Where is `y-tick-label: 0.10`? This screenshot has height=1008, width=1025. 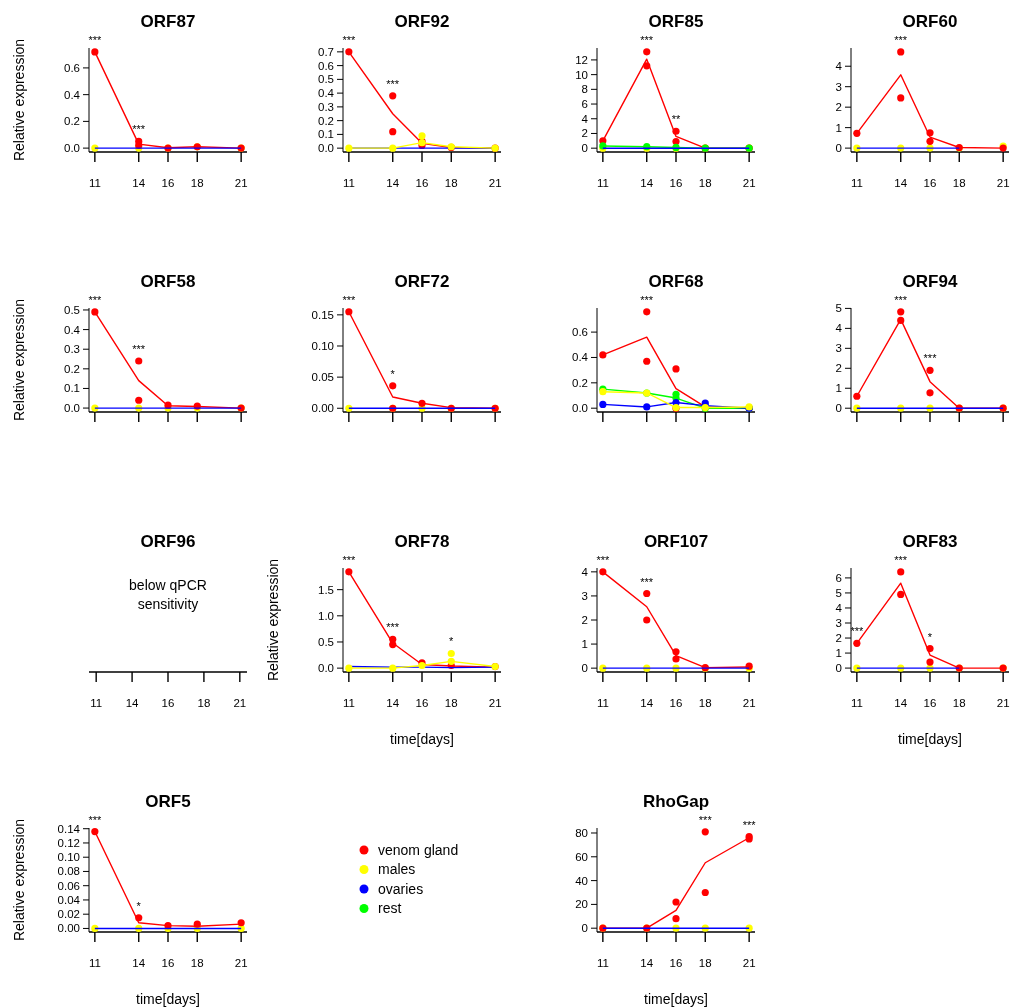 y-tick-label: 0.10 is located at coordinates (68, 857).